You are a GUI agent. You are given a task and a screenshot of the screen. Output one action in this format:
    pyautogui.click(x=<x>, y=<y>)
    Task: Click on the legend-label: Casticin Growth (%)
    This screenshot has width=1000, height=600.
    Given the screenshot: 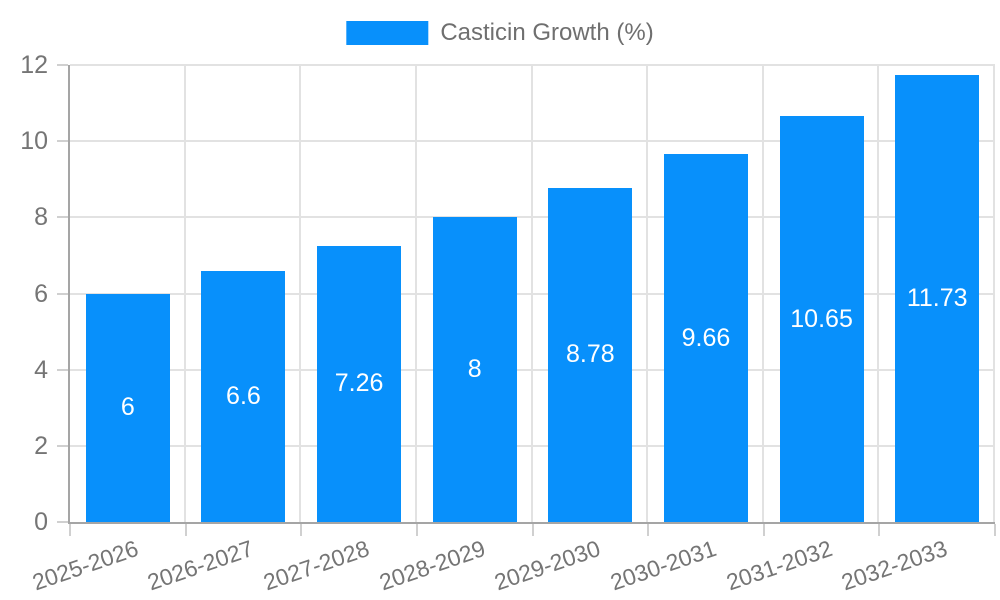 What is the action you would take?
    pyautogui.click(x=547, y=32)
    